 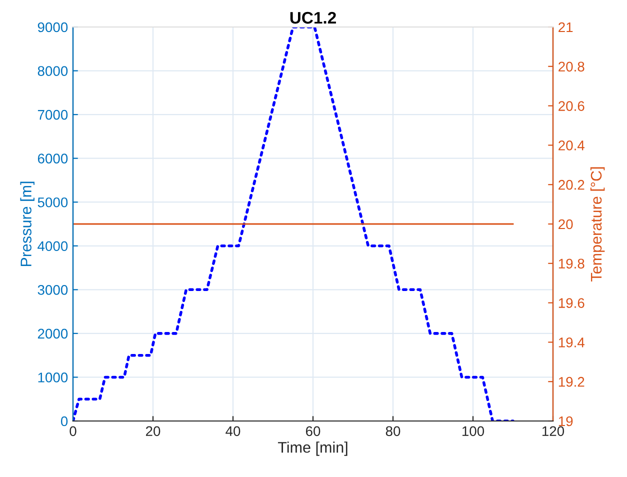 What do you see at coordinates (565, 27) in the screenshot?
I see `y2-tick-label: 21` at bounding box center [565, 27].